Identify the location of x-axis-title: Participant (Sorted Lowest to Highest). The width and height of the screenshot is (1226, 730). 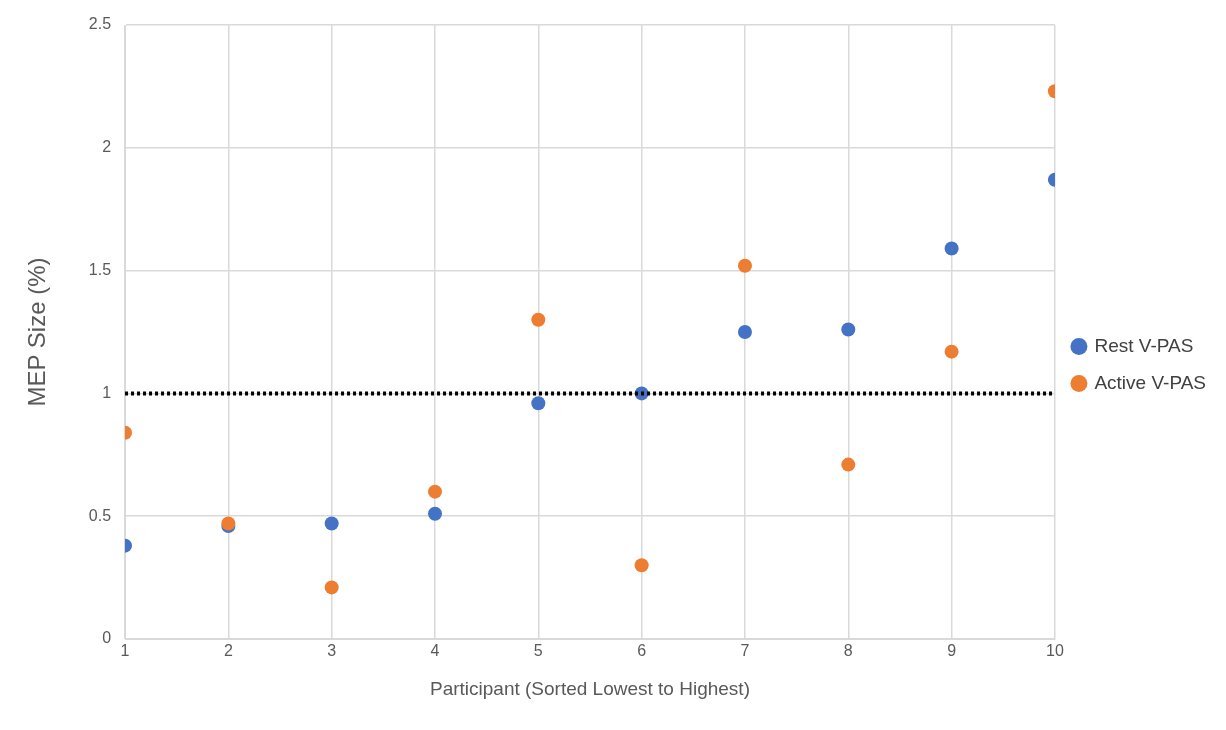
(589, 688).